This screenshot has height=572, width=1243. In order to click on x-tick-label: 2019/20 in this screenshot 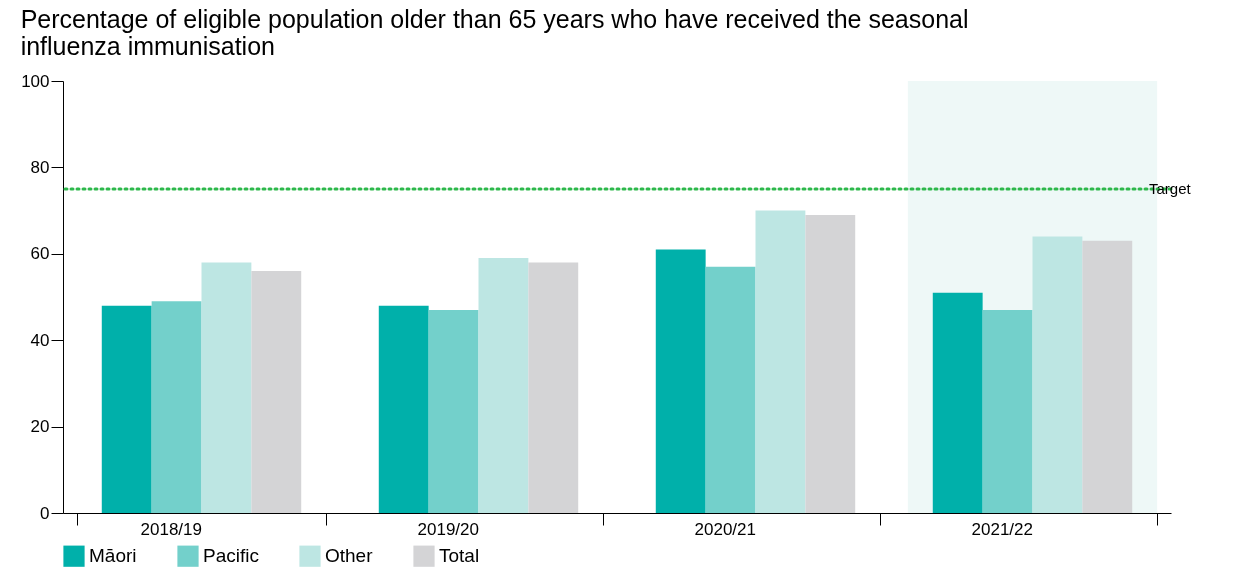, I will do `click(448, 529)`.